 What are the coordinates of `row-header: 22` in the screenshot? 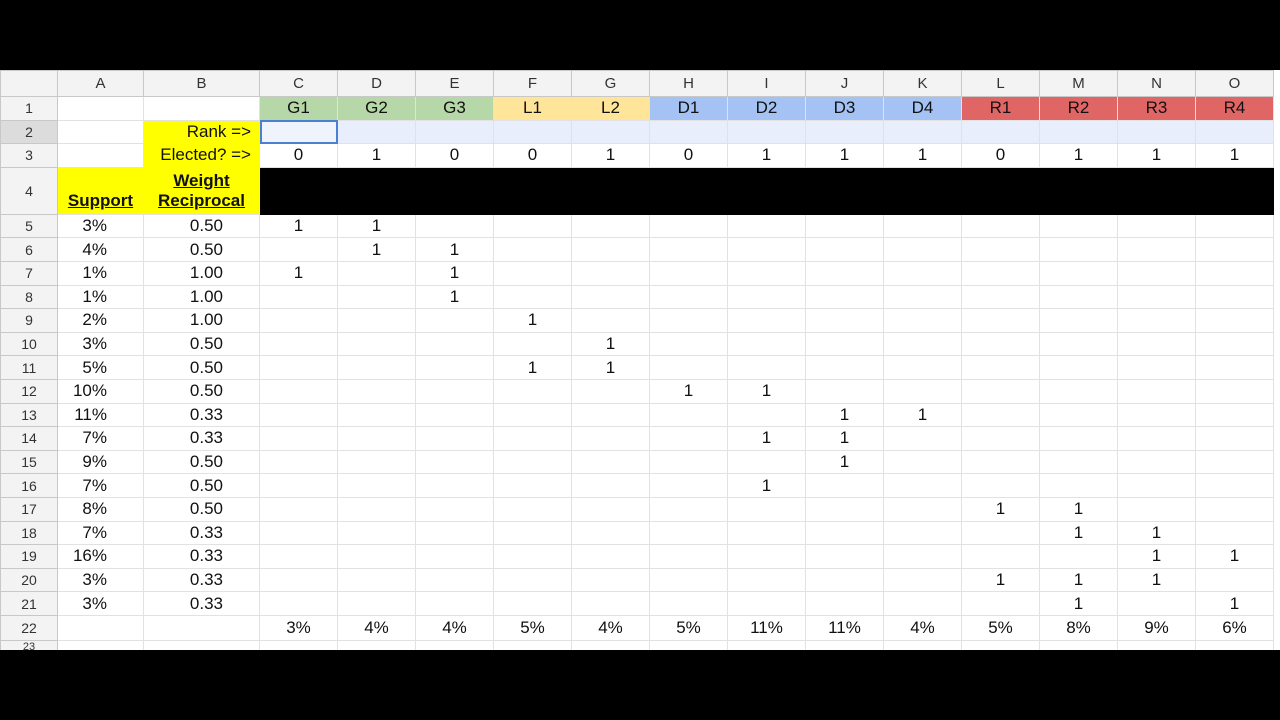 It's located at (29, 627).